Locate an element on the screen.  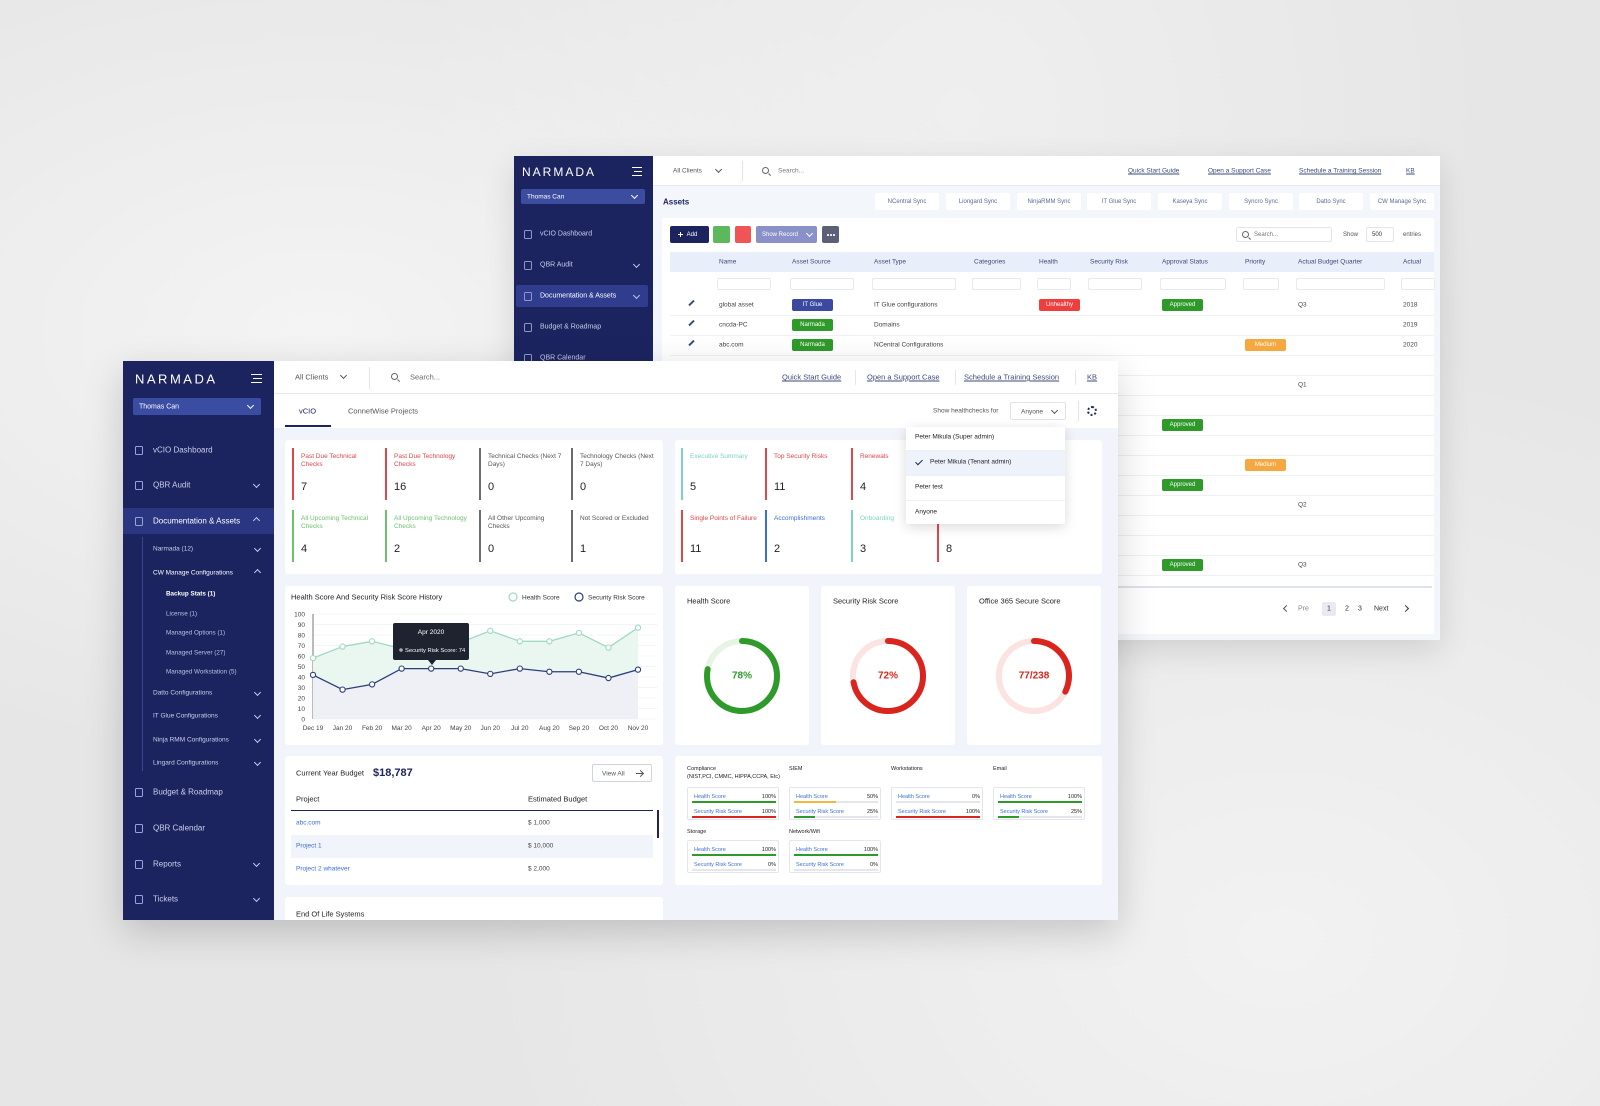
settings-icon is located at coordinates (1092, 411).